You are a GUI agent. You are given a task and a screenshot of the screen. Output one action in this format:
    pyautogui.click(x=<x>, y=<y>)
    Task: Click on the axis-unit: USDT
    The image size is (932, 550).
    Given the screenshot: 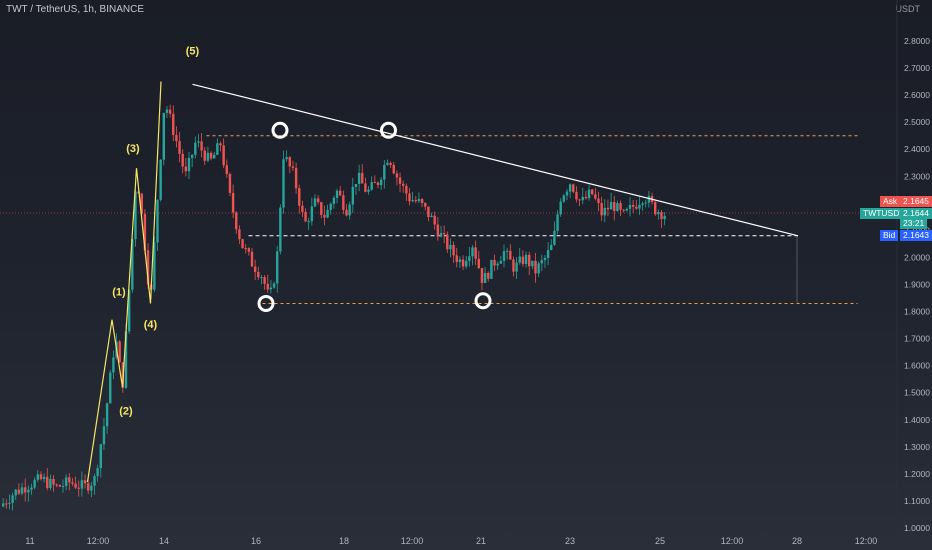 What is the action you would take?
    pyautogui.click(x=908, y=9)
    